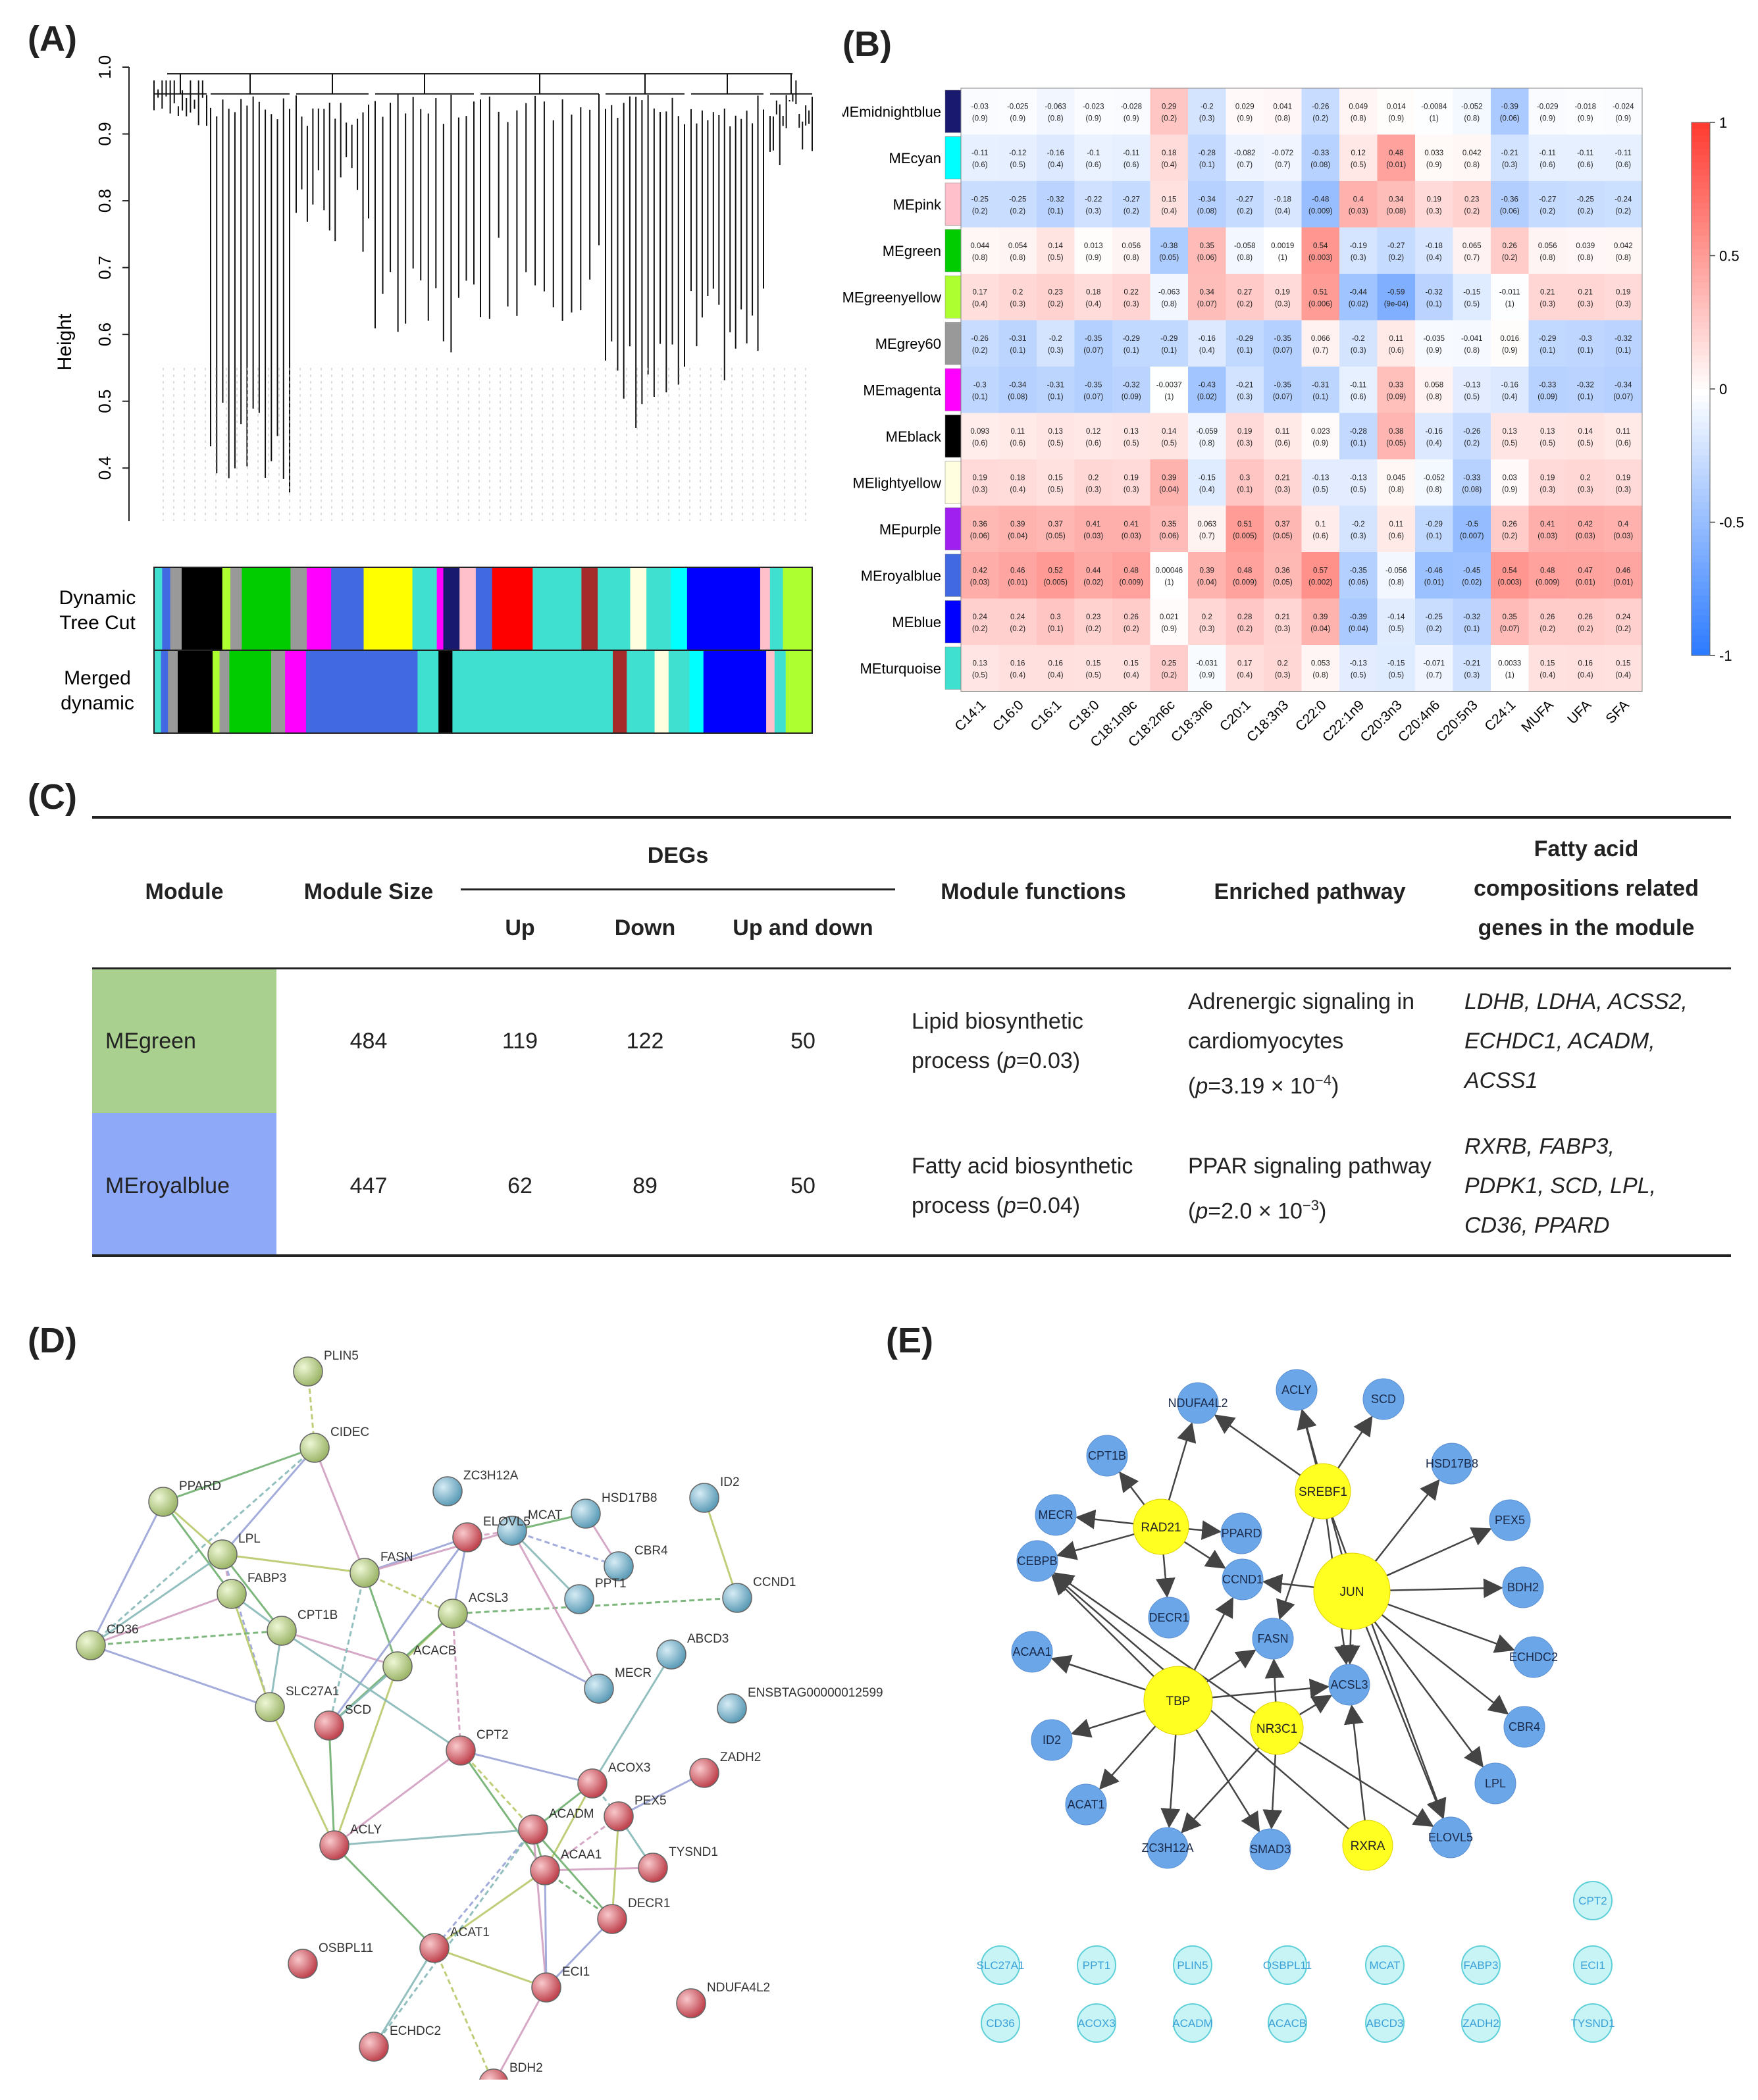  I want to click on unconnected-gene-label: TYSND1, so click(1592, 2023).